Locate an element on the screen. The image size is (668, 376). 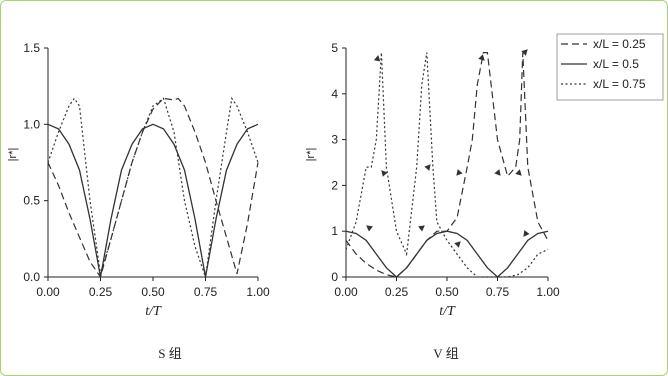
legend-label: x/L = 0.5 is located at coordinates (616, 64).